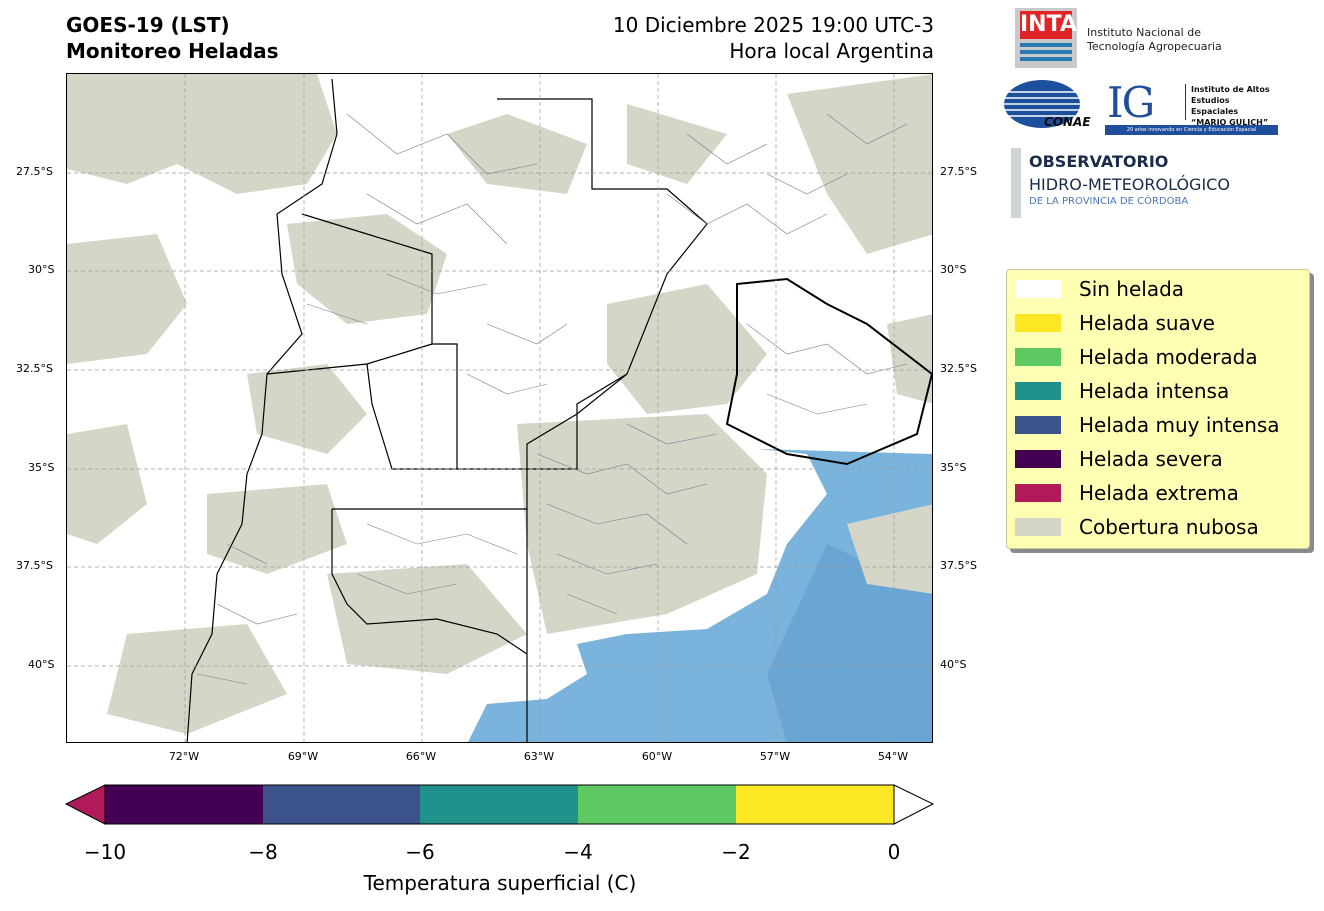  Describe the element at coordinates (1067, 122) in the screenshot. I see `conae-text: CONAE` at that location.